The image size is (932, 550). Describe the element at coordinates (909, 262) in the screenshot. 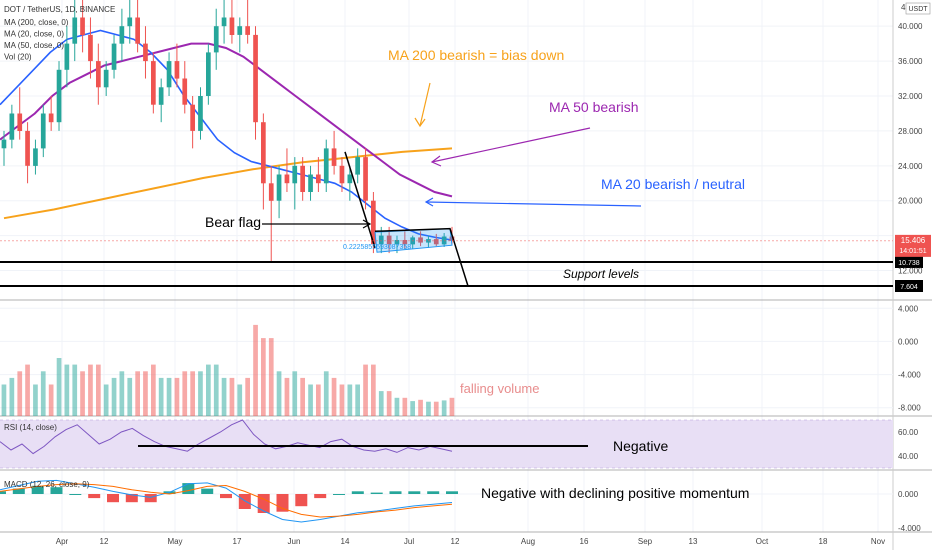

I see `support-tag-bg` at that location.